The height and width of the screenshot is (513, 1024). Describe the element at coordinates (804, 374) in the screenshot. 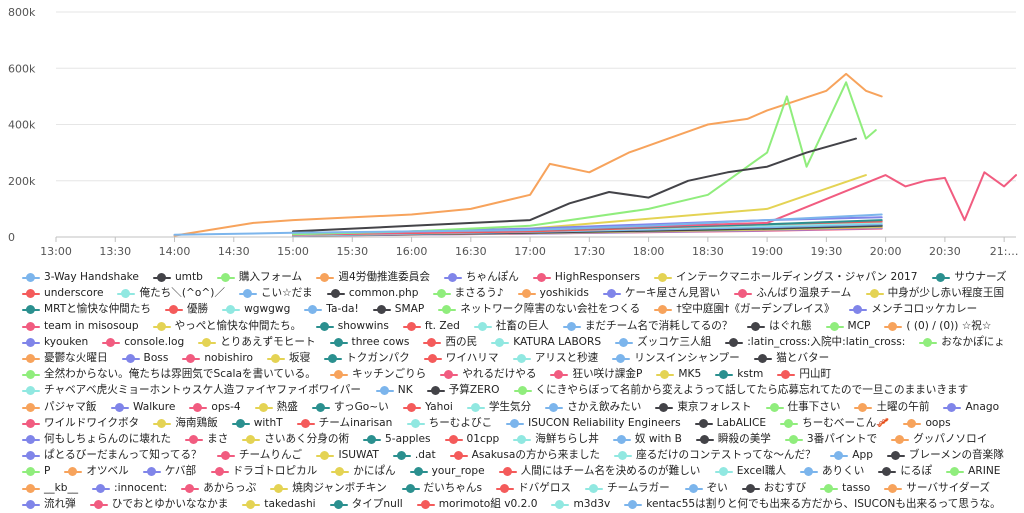

I see `legend-item: 円山町` at that location.